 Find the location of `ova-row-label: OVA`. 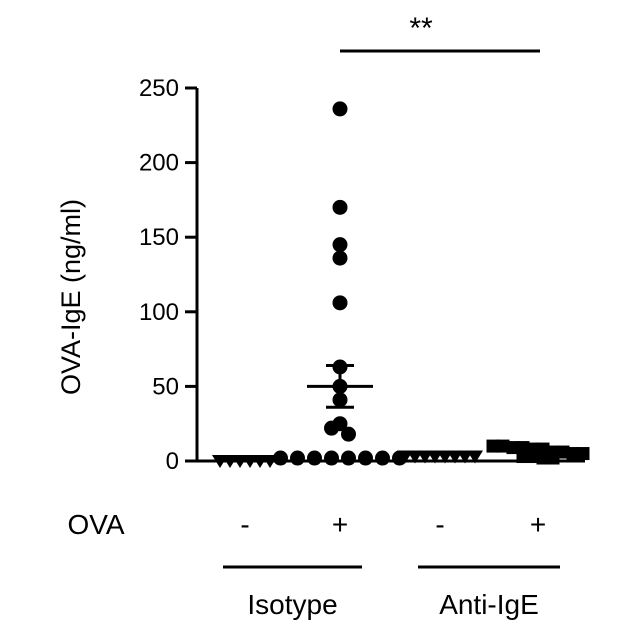

ova-row-label: OVA is located at coordinates (95, 524).